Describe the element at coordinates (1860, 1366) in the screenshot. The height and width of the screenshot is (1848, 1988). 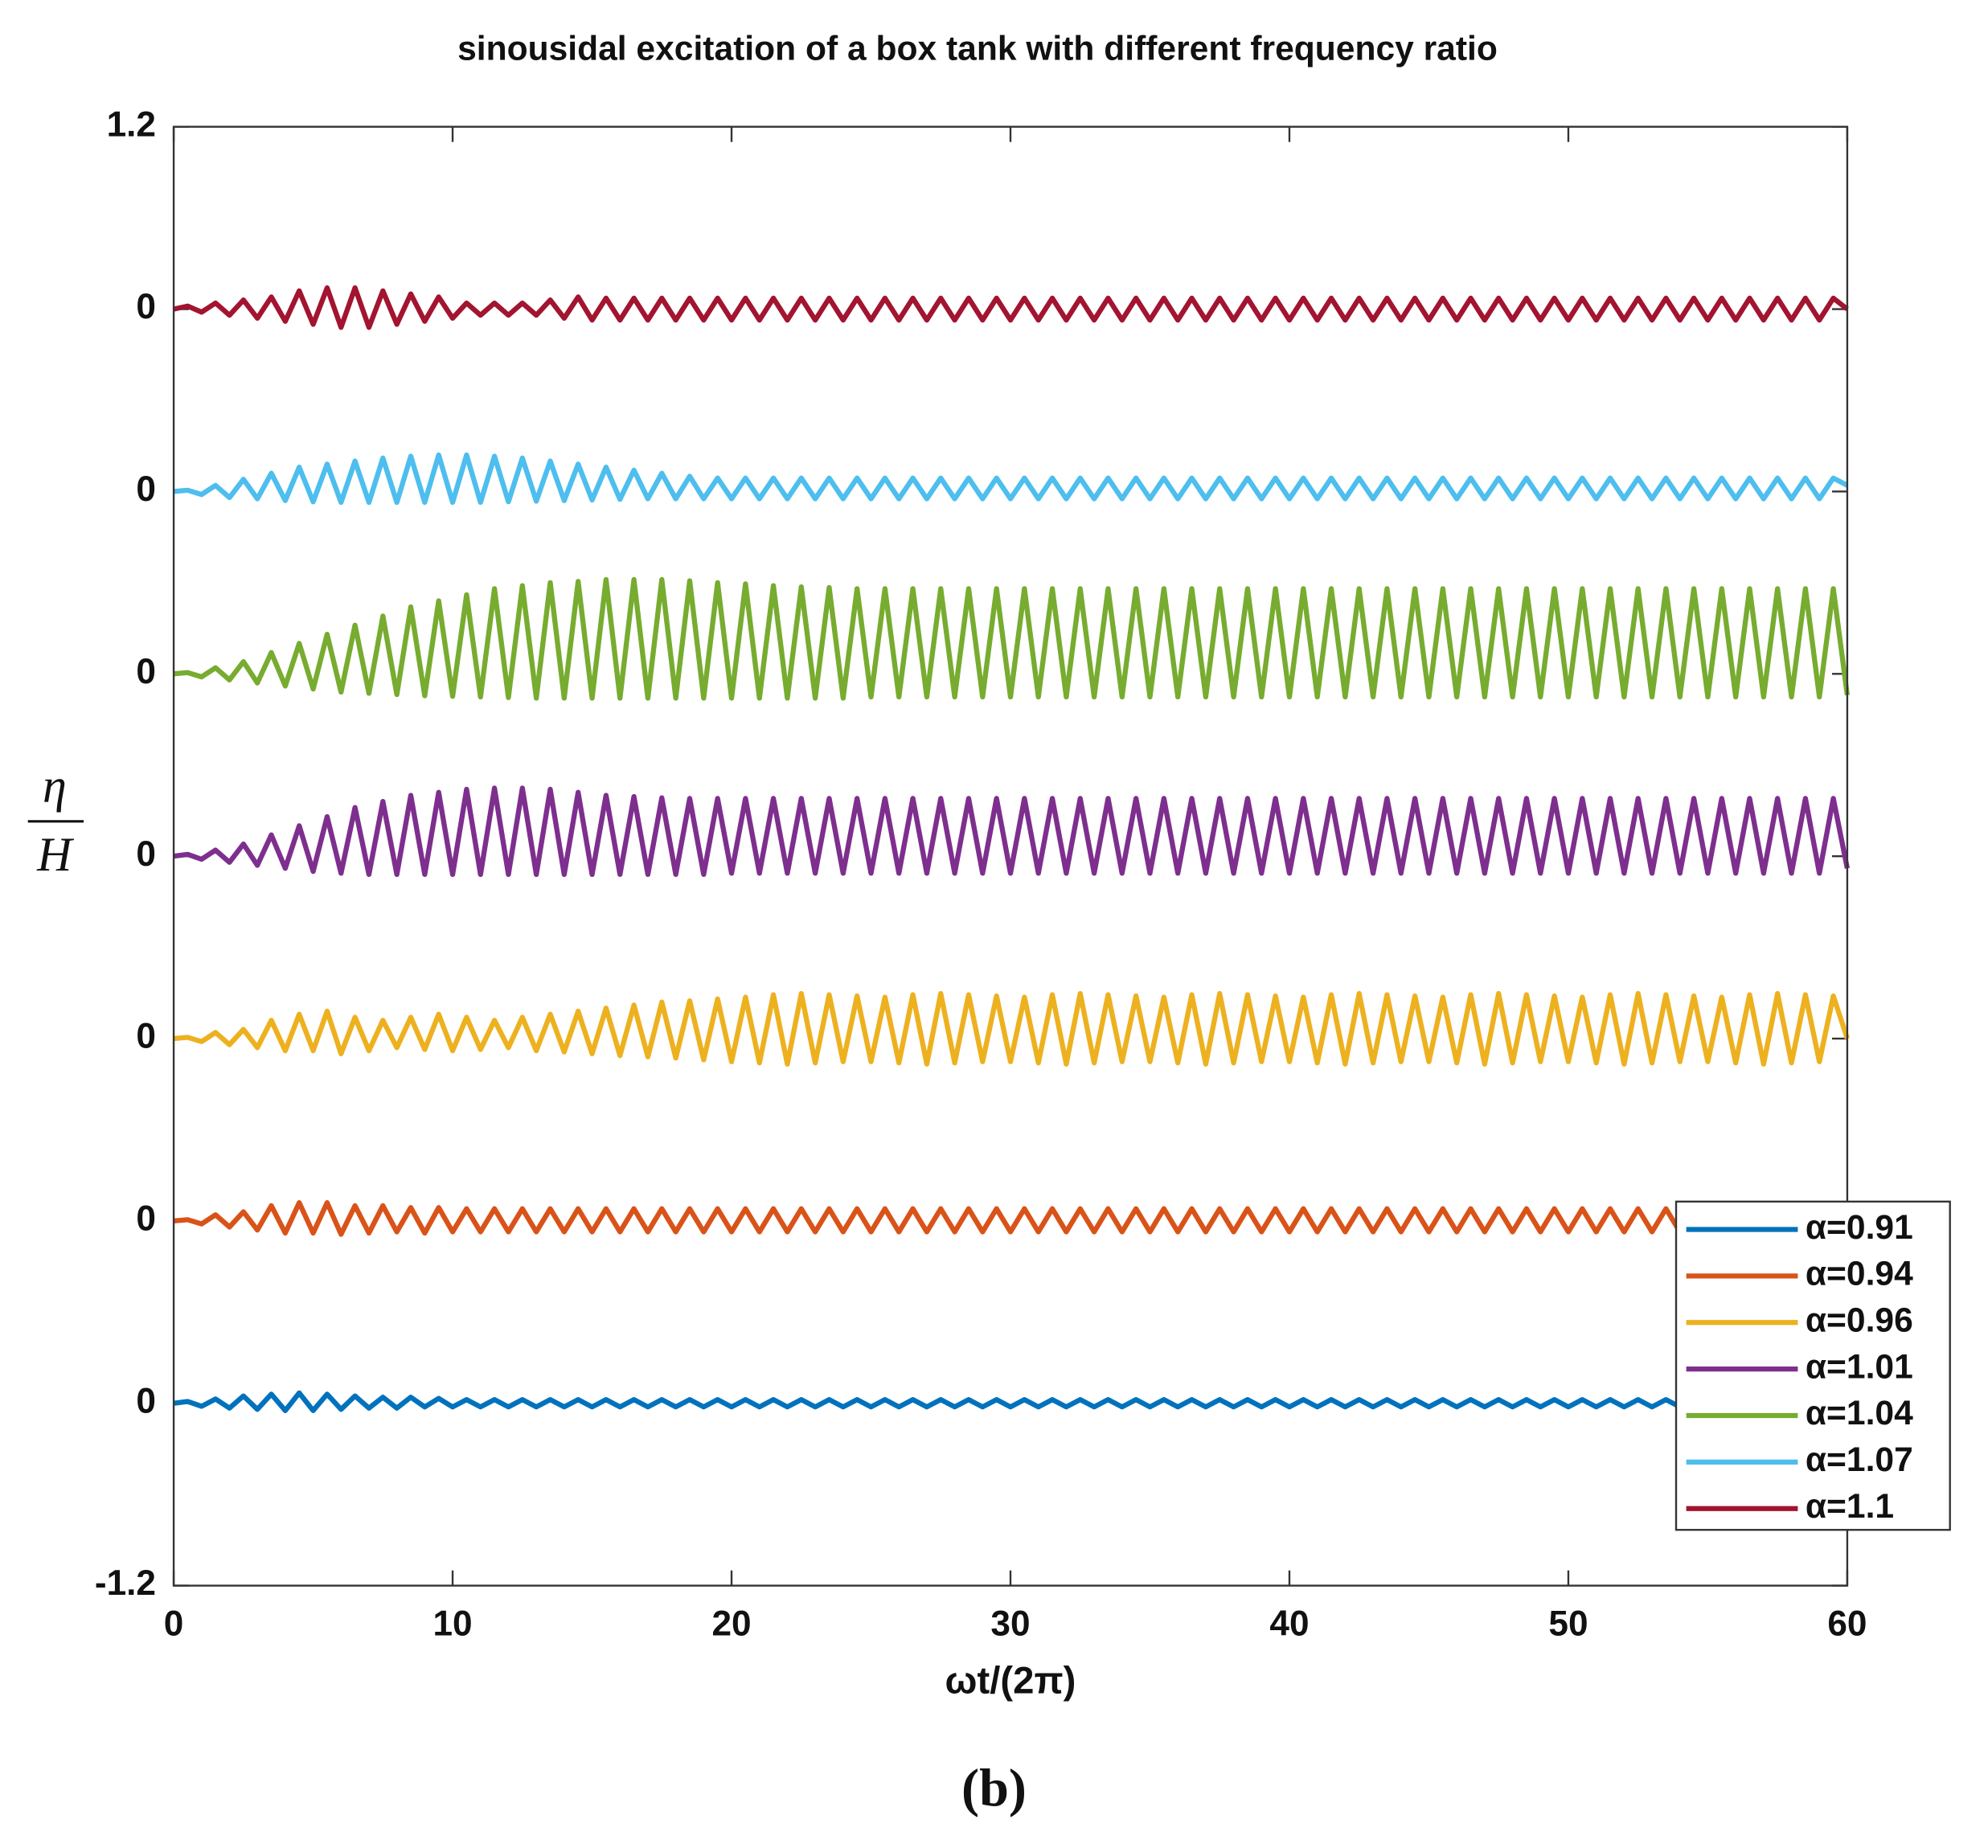
I see `legend-label: α=1.01` at that location.